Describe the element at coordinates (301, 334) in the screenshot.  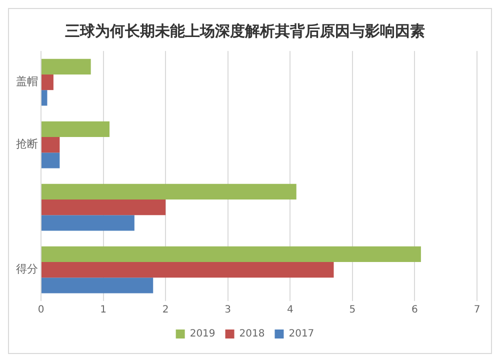
I see `legend-label: 2017` at that location.